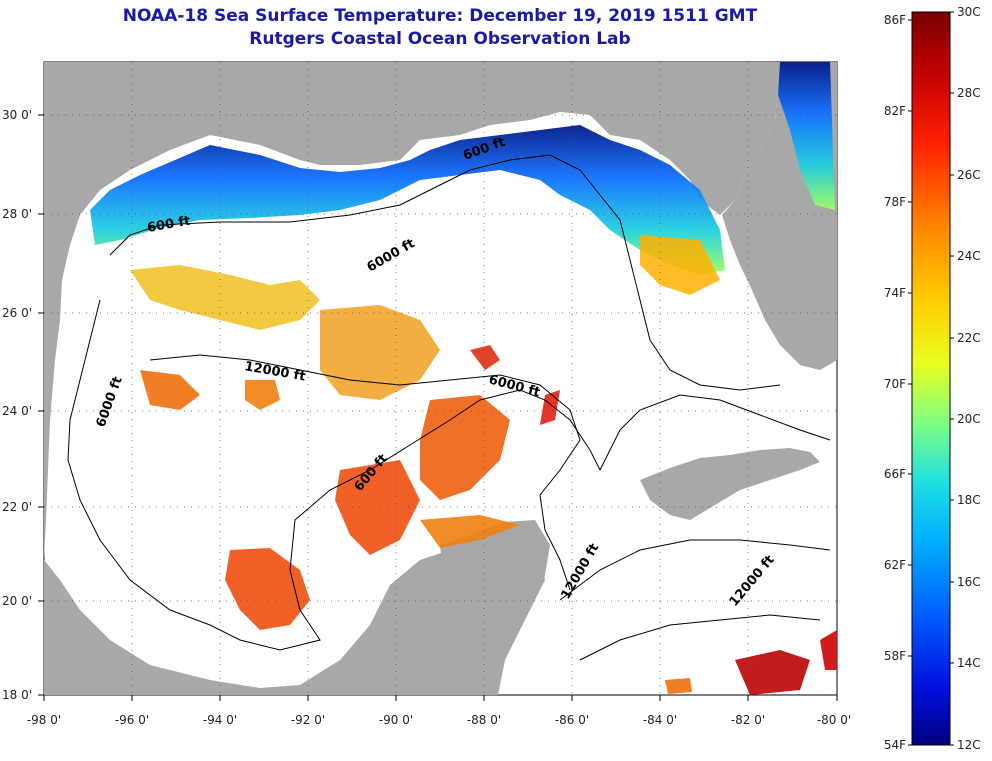  Describe the element at coordinates (220, 720) in the screenshot. I see `lon-label: -94 0'` at that location.